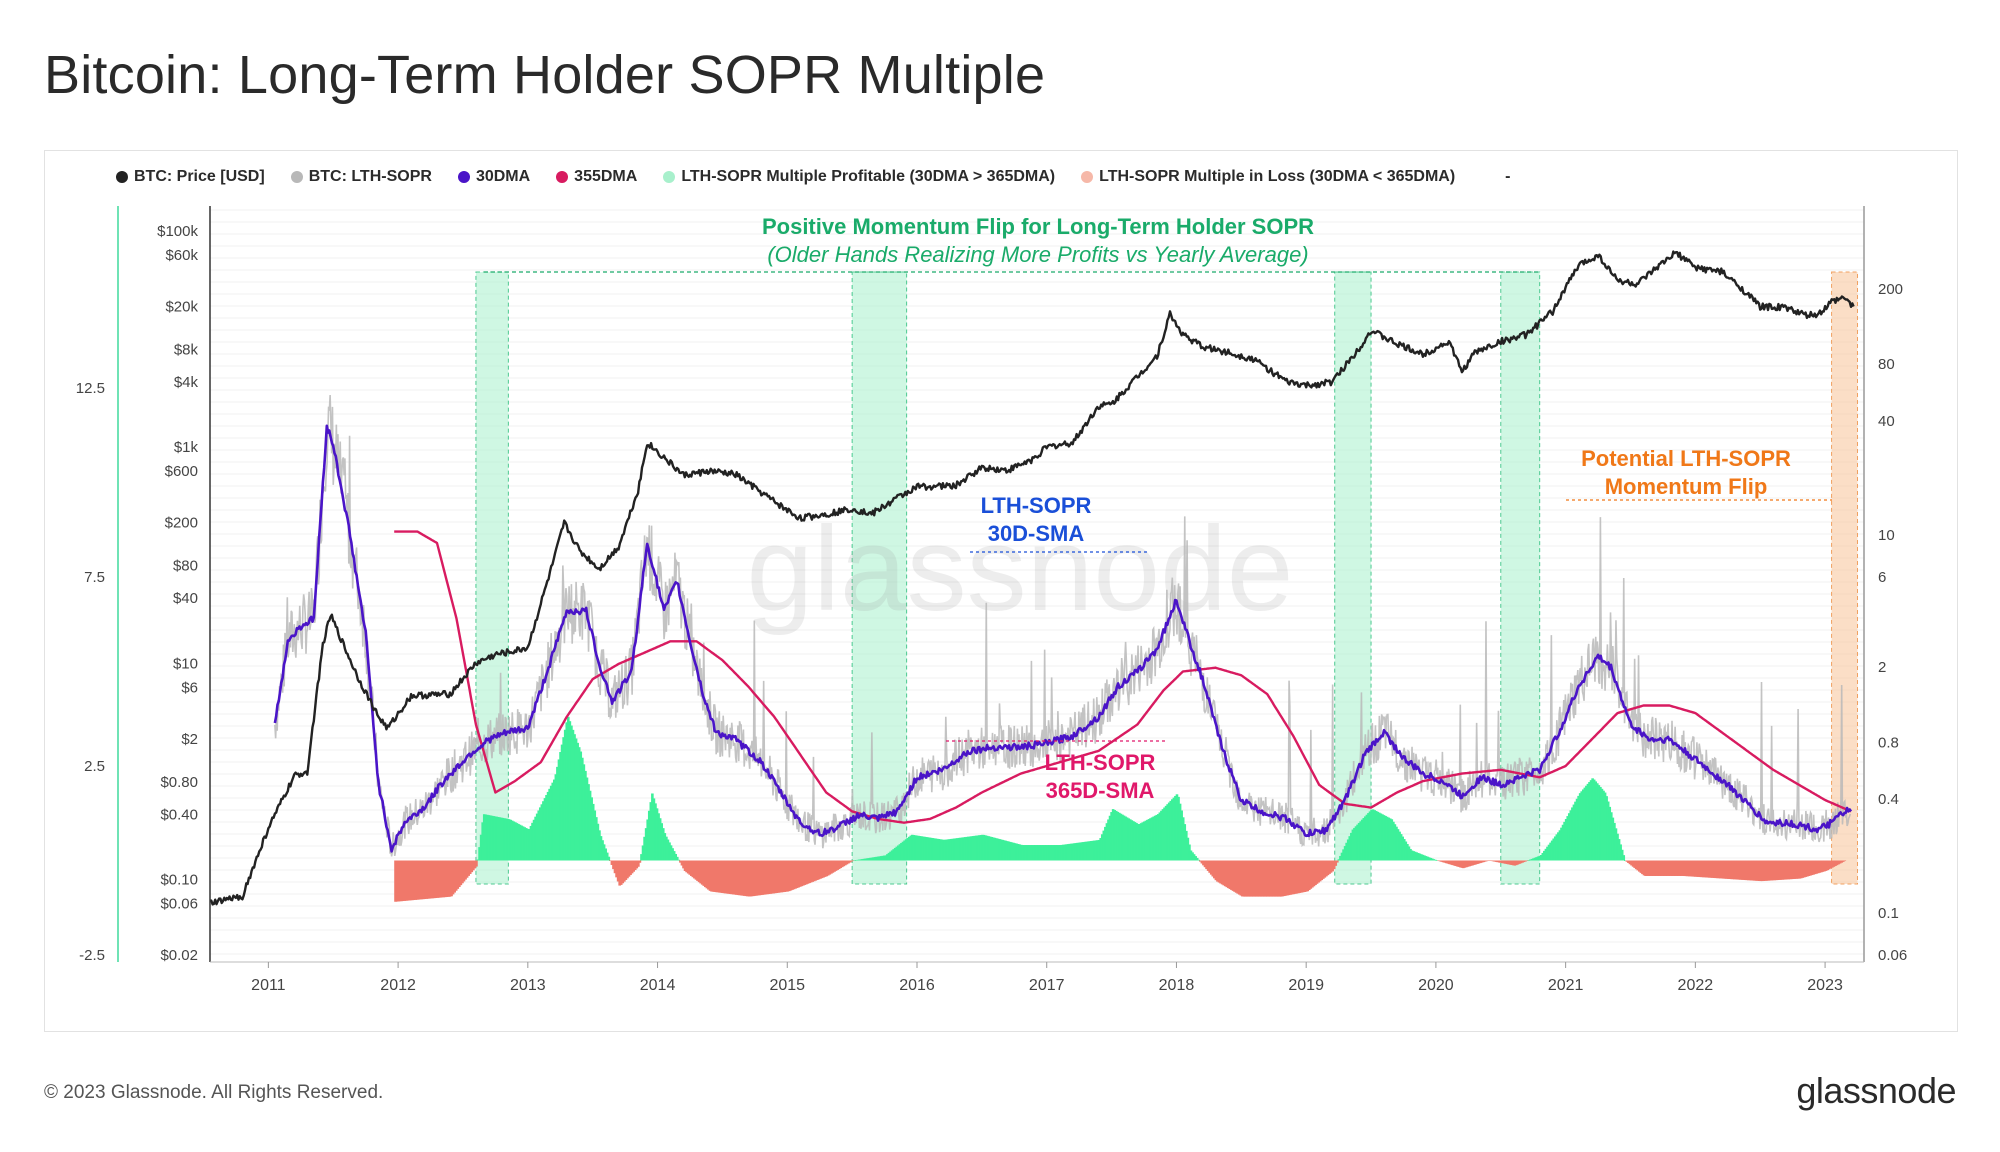  Describe the element at coordinates (370, 176) in the screenshot. I see `legend-label: BTC: LTH-SOPR` at that location.